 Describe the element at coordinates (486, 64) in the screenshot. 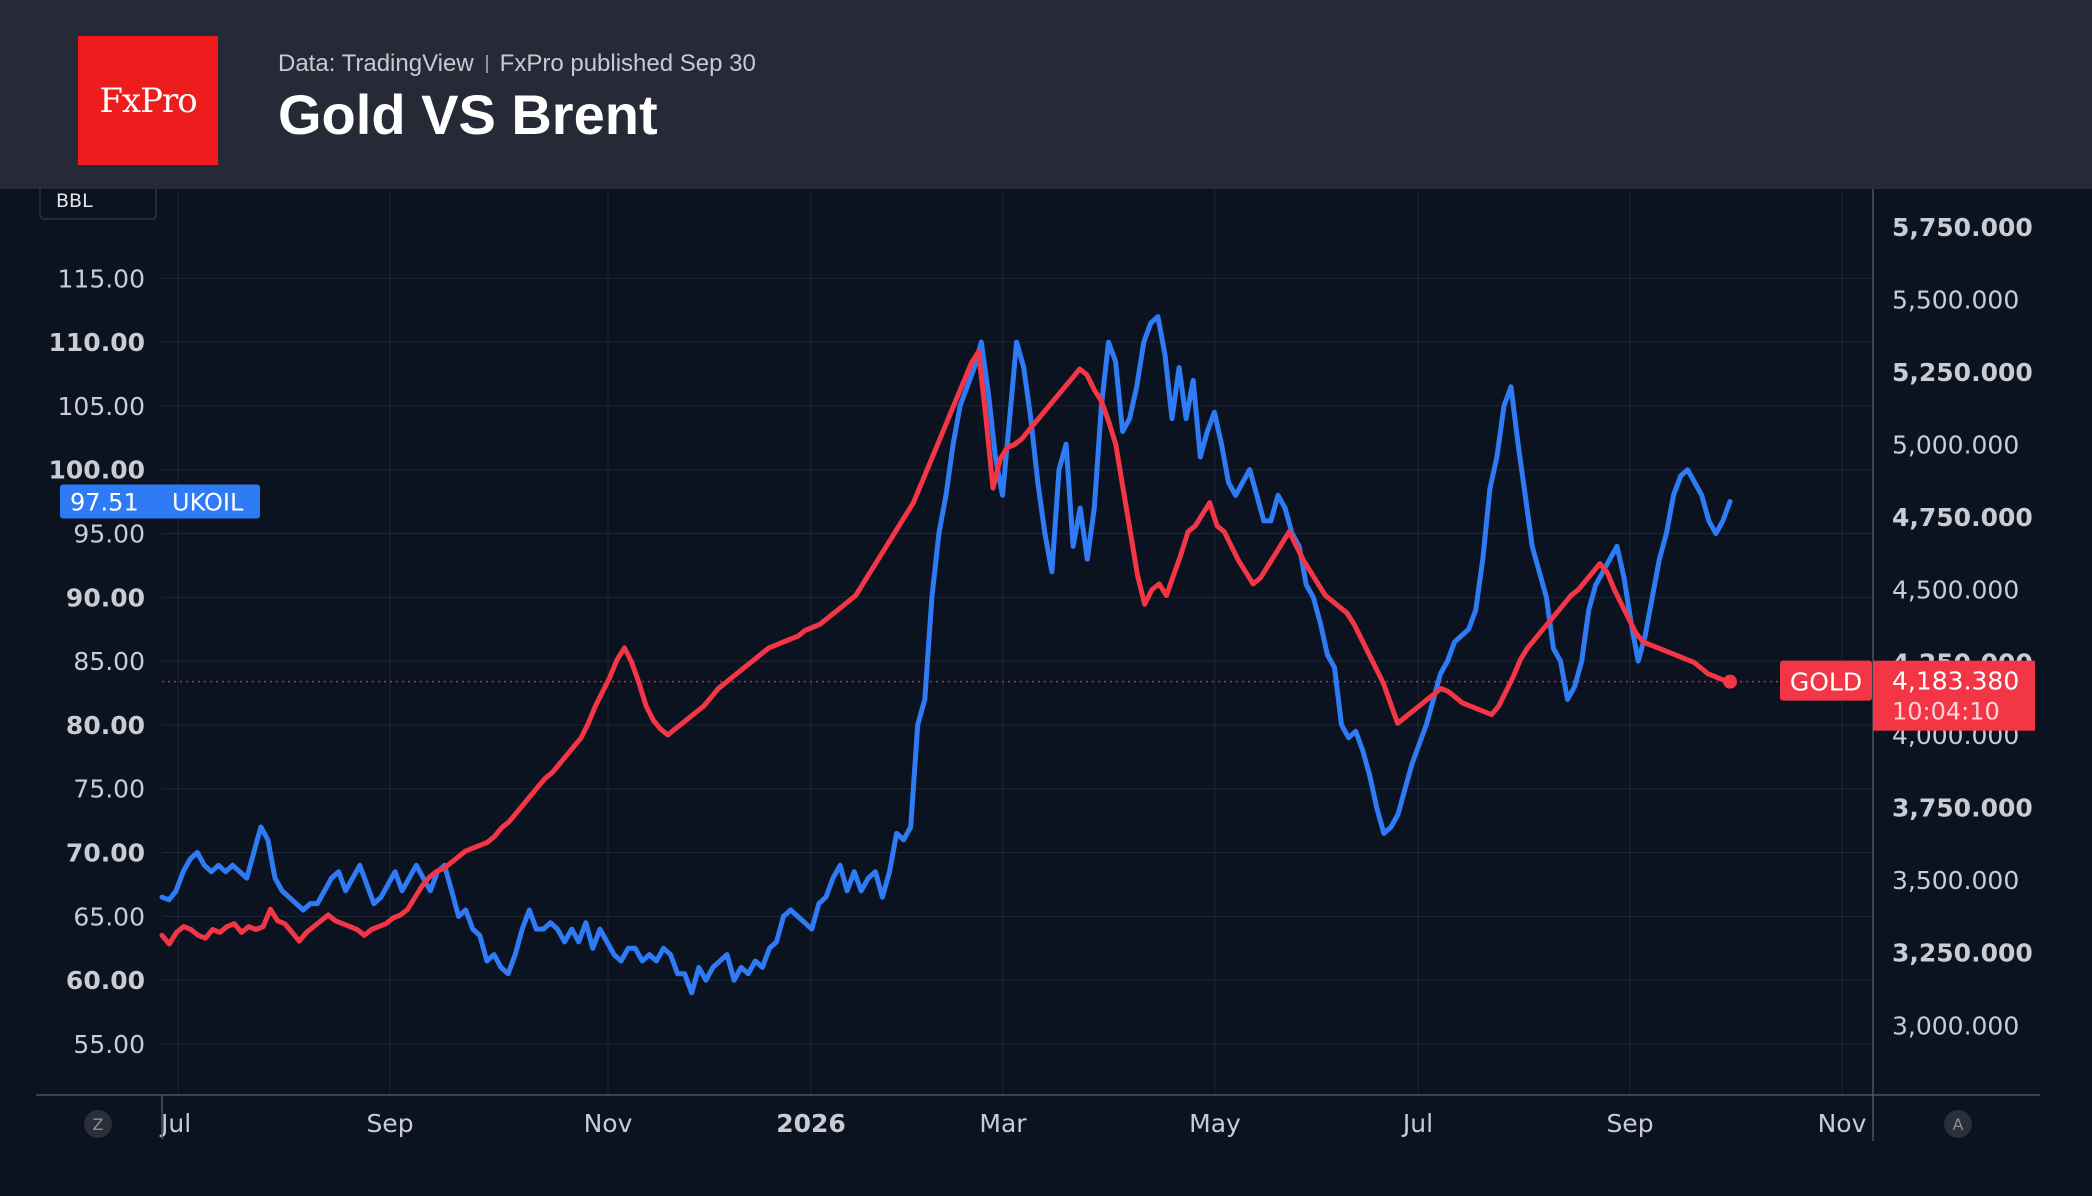

I see `meta-divider` at that location.